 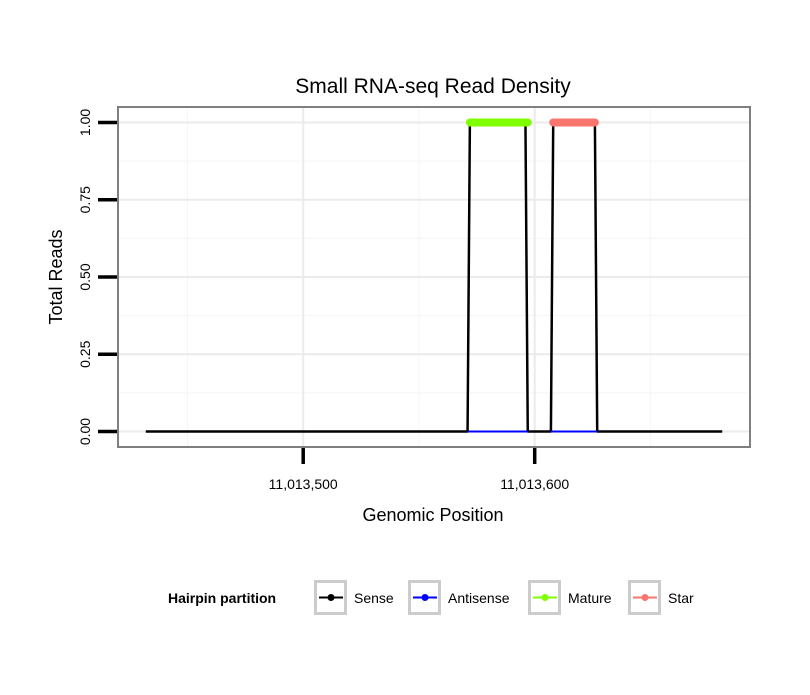 I want to click on x-tick-label: 11,013,500, so click(x=303, y=484).